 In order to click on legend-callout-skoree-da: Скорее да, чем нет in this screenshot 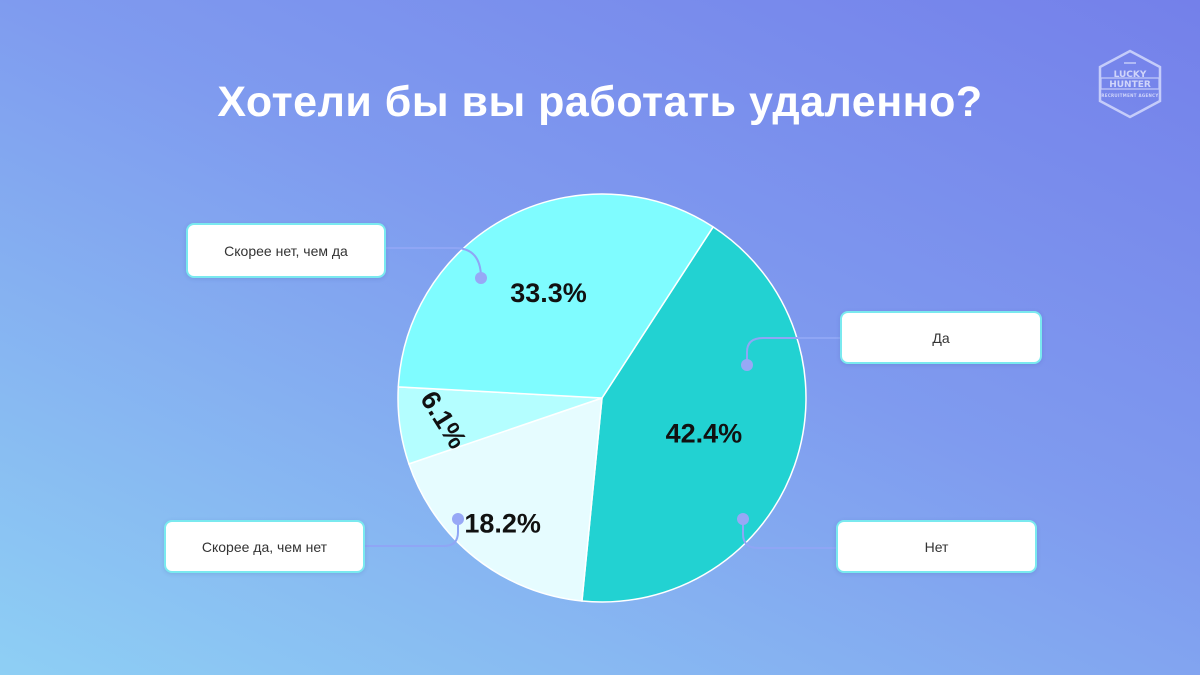, I will do `click(264, 546)`.